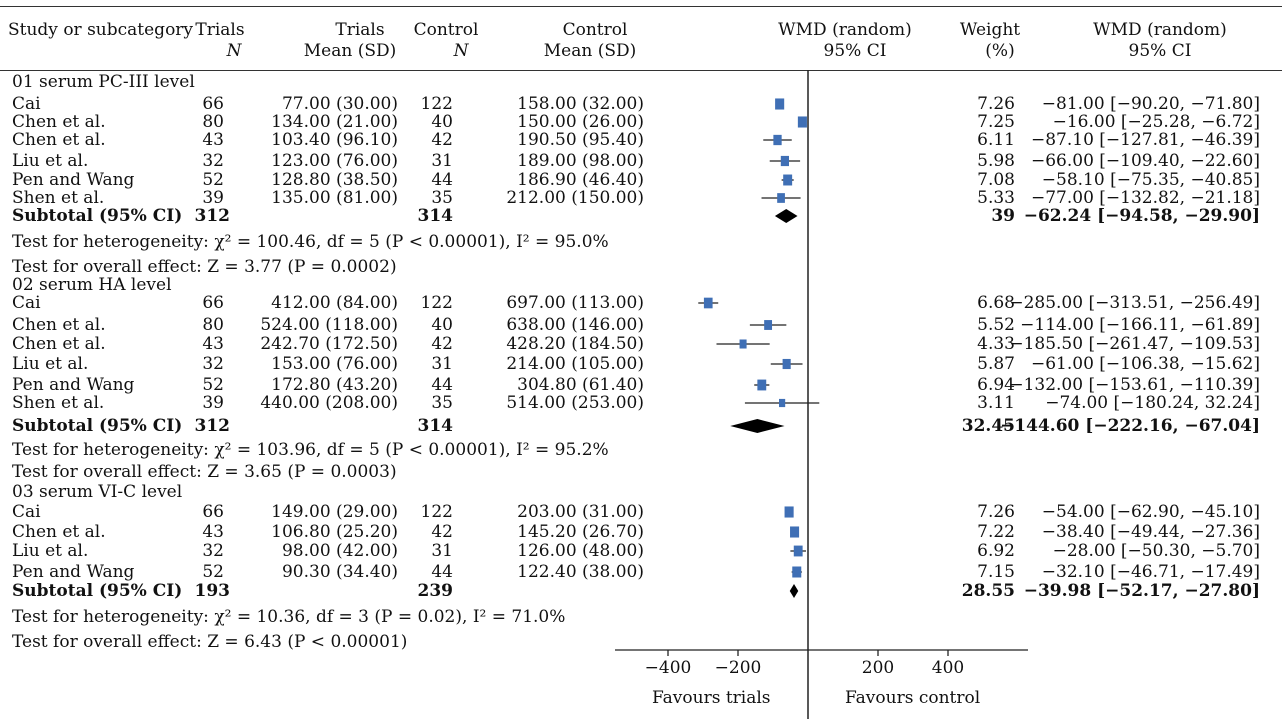  What do you see at coordinates (1141, 591) in the screenshot?
I see `subtotal-ci: −39.98 [−52.17, −27.80]` at bounding box center [1141, 591].